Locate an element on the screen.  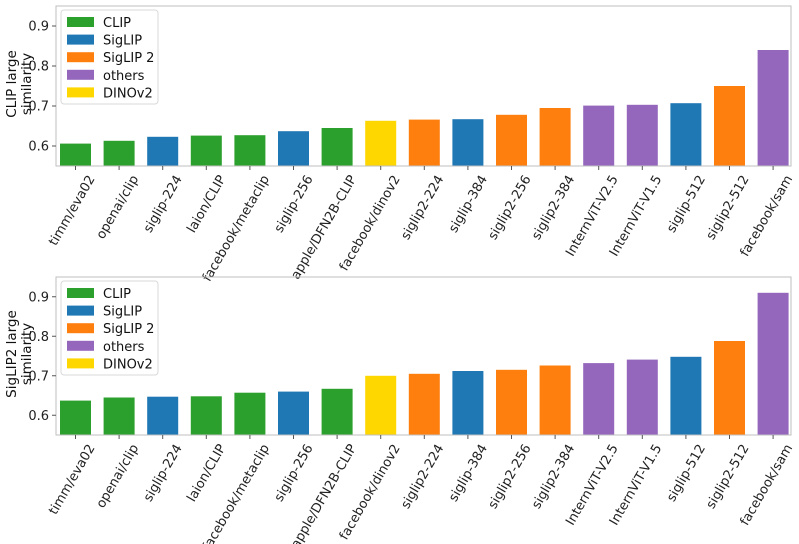
y-axis-label: CLIP largesimilarity is located at coordinates (19, 84).